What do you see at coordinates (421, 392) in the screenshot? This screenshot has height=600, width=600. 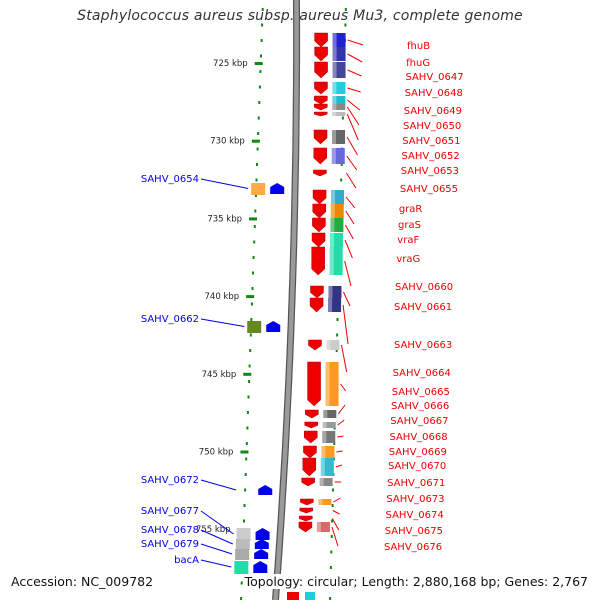 I see `forward-gene-label: SAHV_0665` at bounding box center [421, 392].